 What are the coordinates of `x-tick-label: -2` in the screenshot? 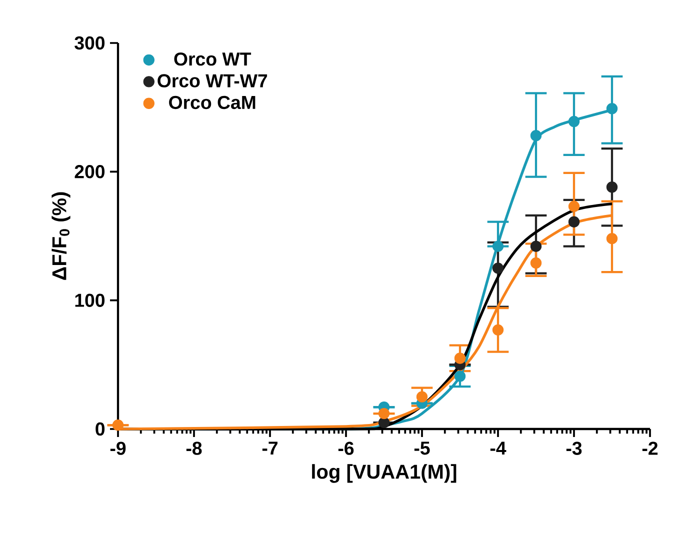 It's located at (650, 448).